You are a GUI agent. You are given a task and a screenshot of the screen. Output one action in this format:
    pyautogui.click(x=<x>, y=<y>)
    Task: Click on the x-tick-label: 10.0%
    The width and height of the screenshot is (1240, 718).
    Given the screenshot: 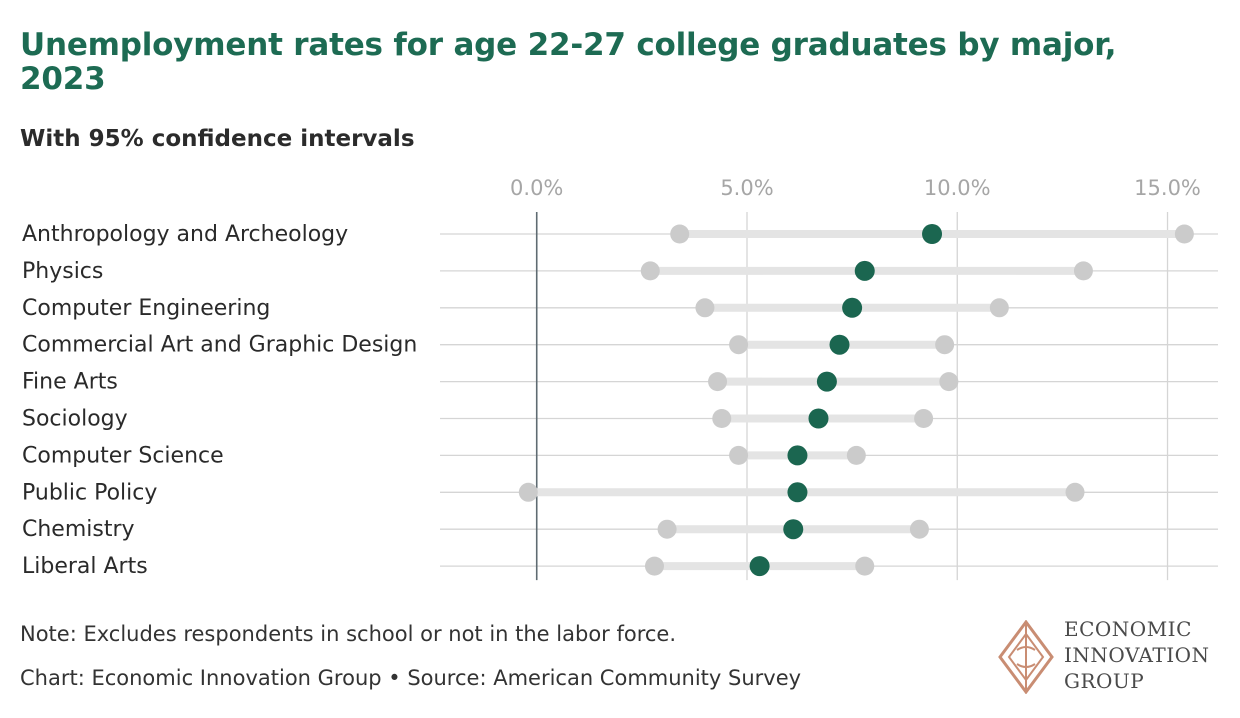 What is the action you would take?
    pyautogui.click(x=957, y=188)
    